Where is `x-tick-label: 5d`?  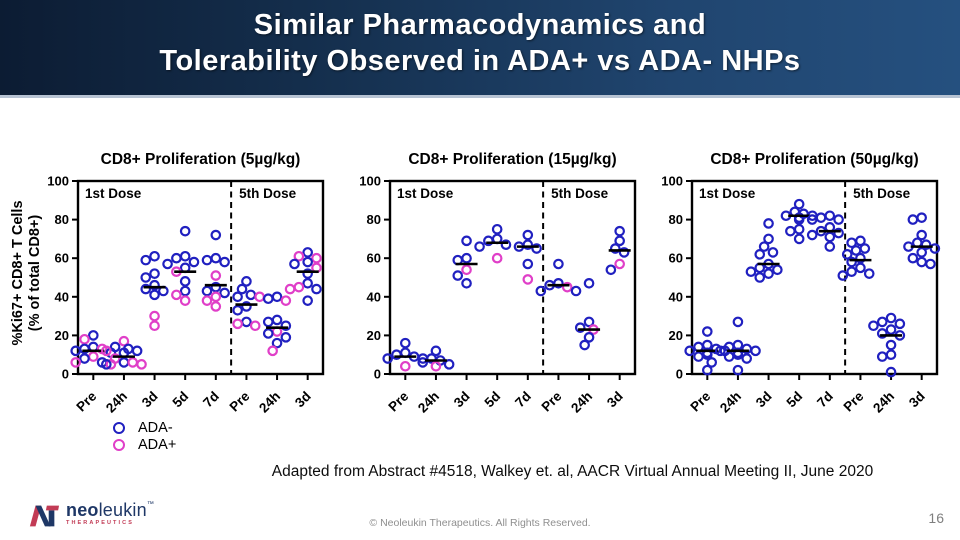 x-tick-label: 5d is located at coordinates (181, 400).